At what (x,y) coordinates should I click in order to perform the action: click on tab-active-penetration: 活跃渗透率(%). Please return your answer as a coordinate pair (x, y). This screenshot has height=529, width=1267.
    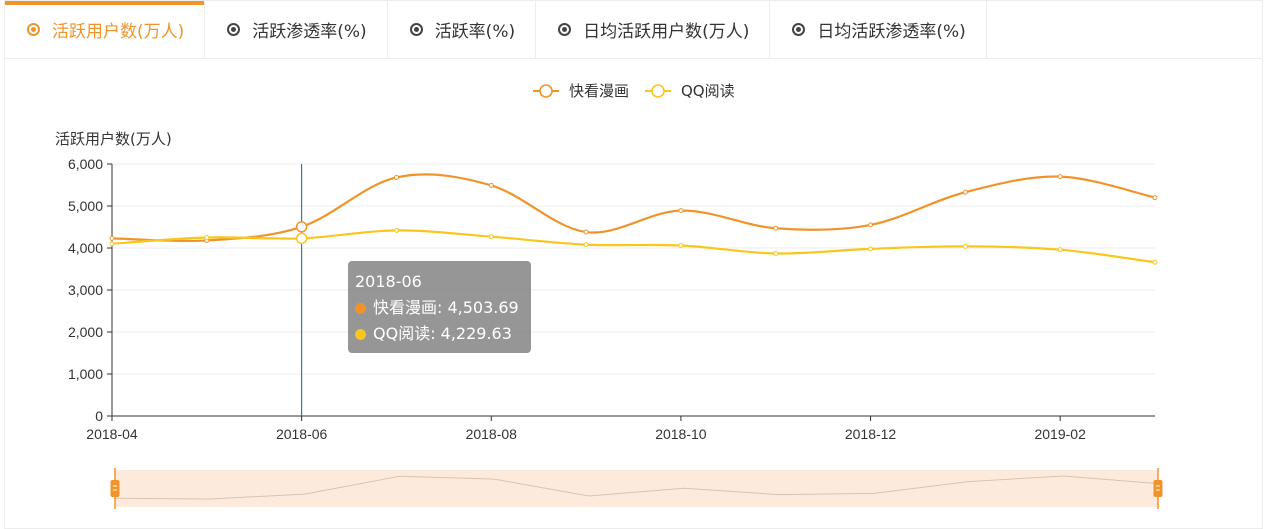
    Looking at the image, I should click on (296, 29).